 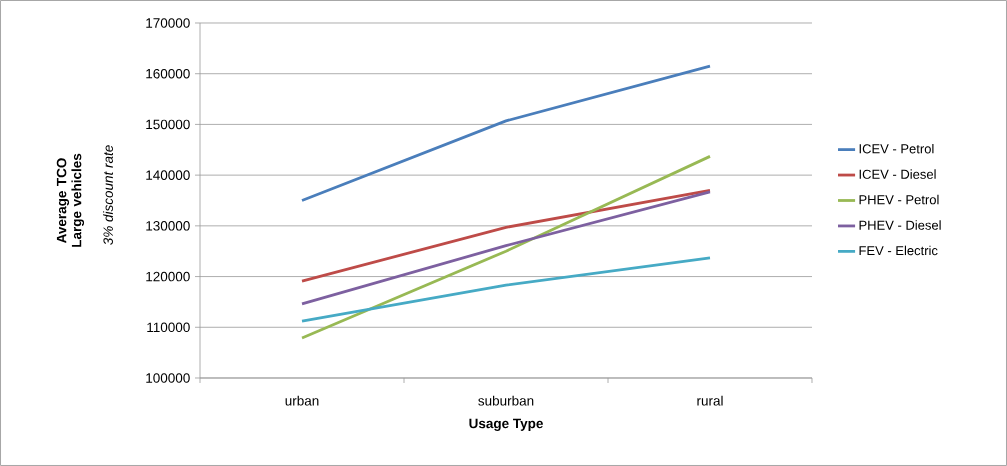 I want to click on text: 3% discount rate, so click(x=108, y=195).